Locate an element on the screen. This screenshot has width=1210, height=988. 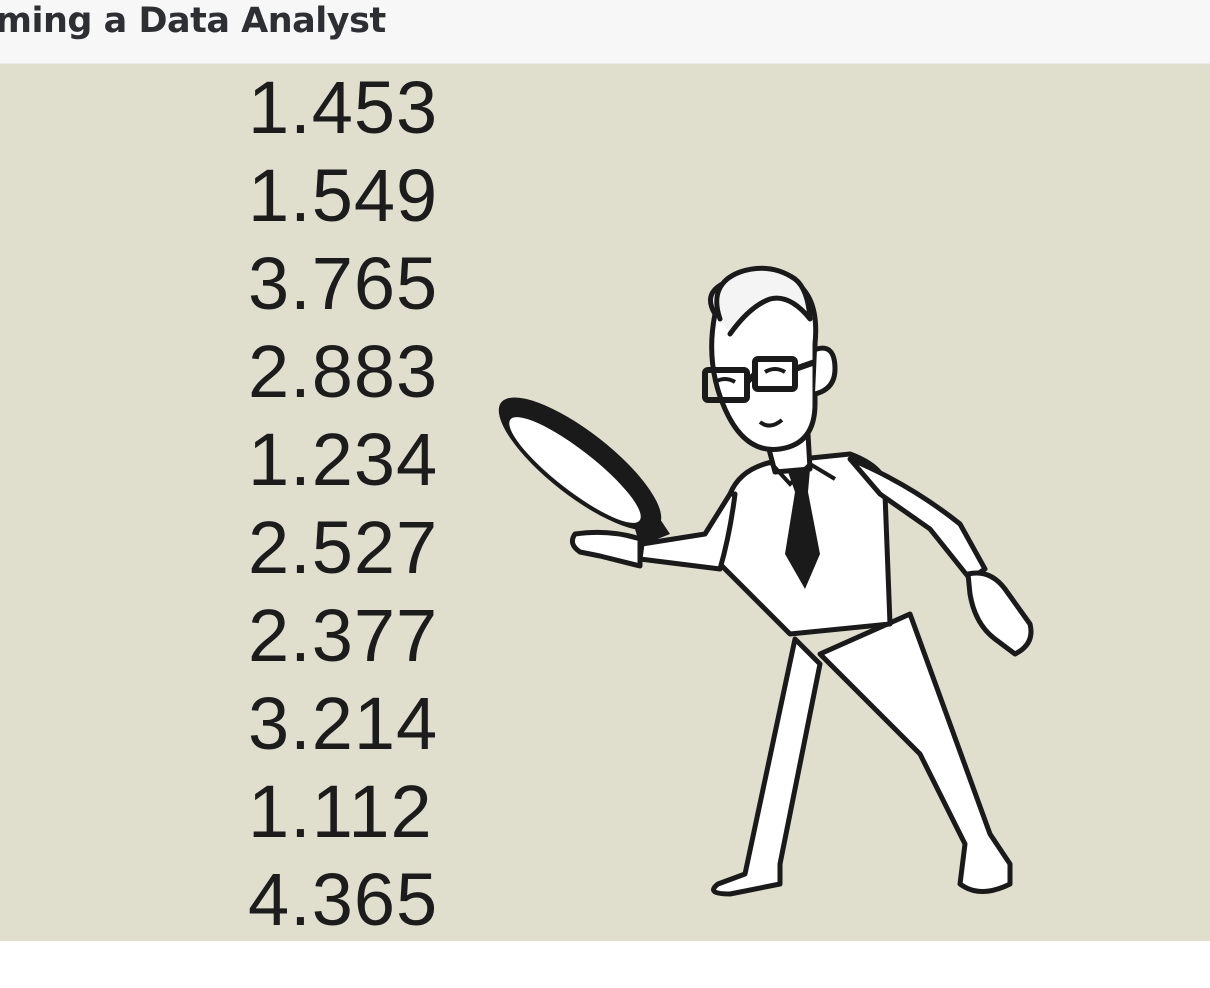
right-fist is located at coordinates (999, 613).